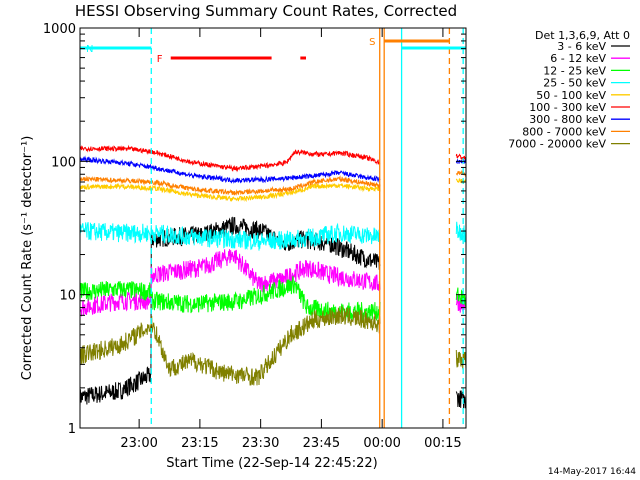  What do you see at coordinates (372, 42) in the screenshot?
I see `flag-label-S: S` at bounding box center [372, 42].